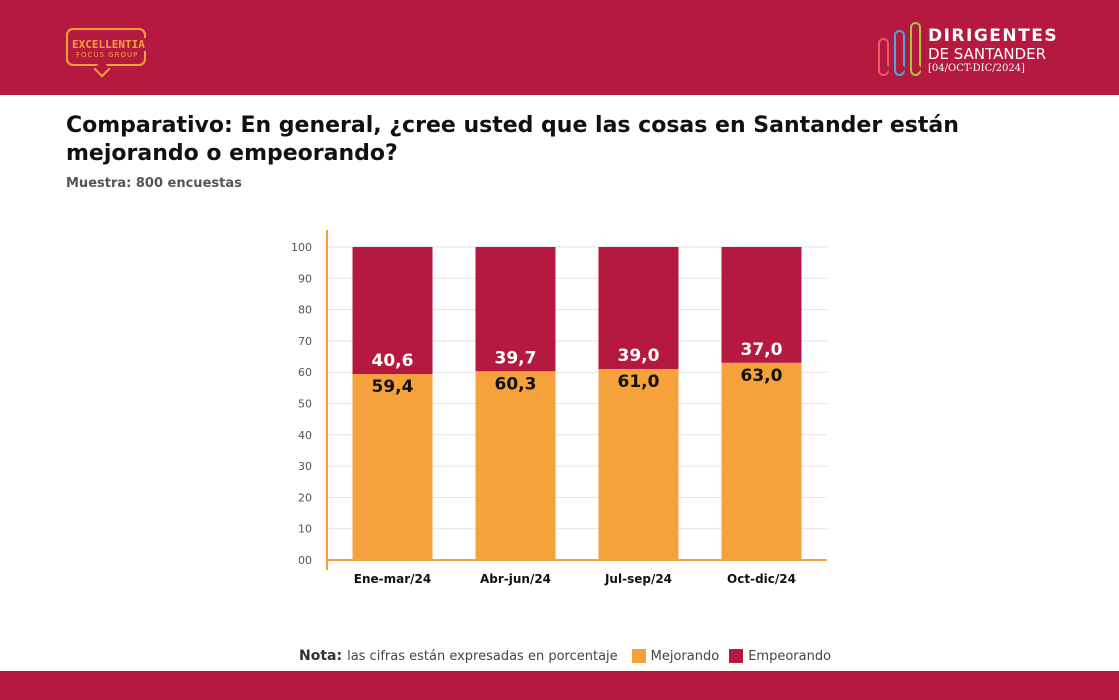 The image size is (1119, 700). What do you see at coordinates (638, 579) in the screenshot?
I see `x-tick-label: Jul-sep/24` at bounding box center [638, 579].